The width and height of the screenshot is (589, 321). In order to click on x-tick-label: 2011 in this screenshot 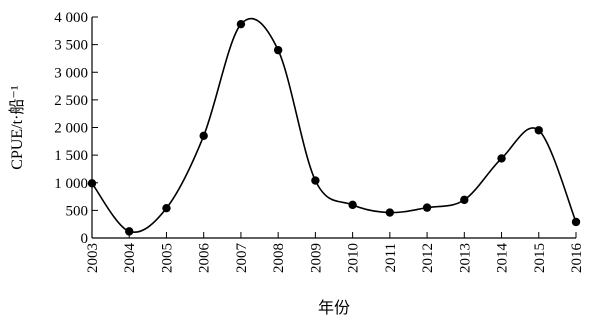, I will do `click(391, 257)`.